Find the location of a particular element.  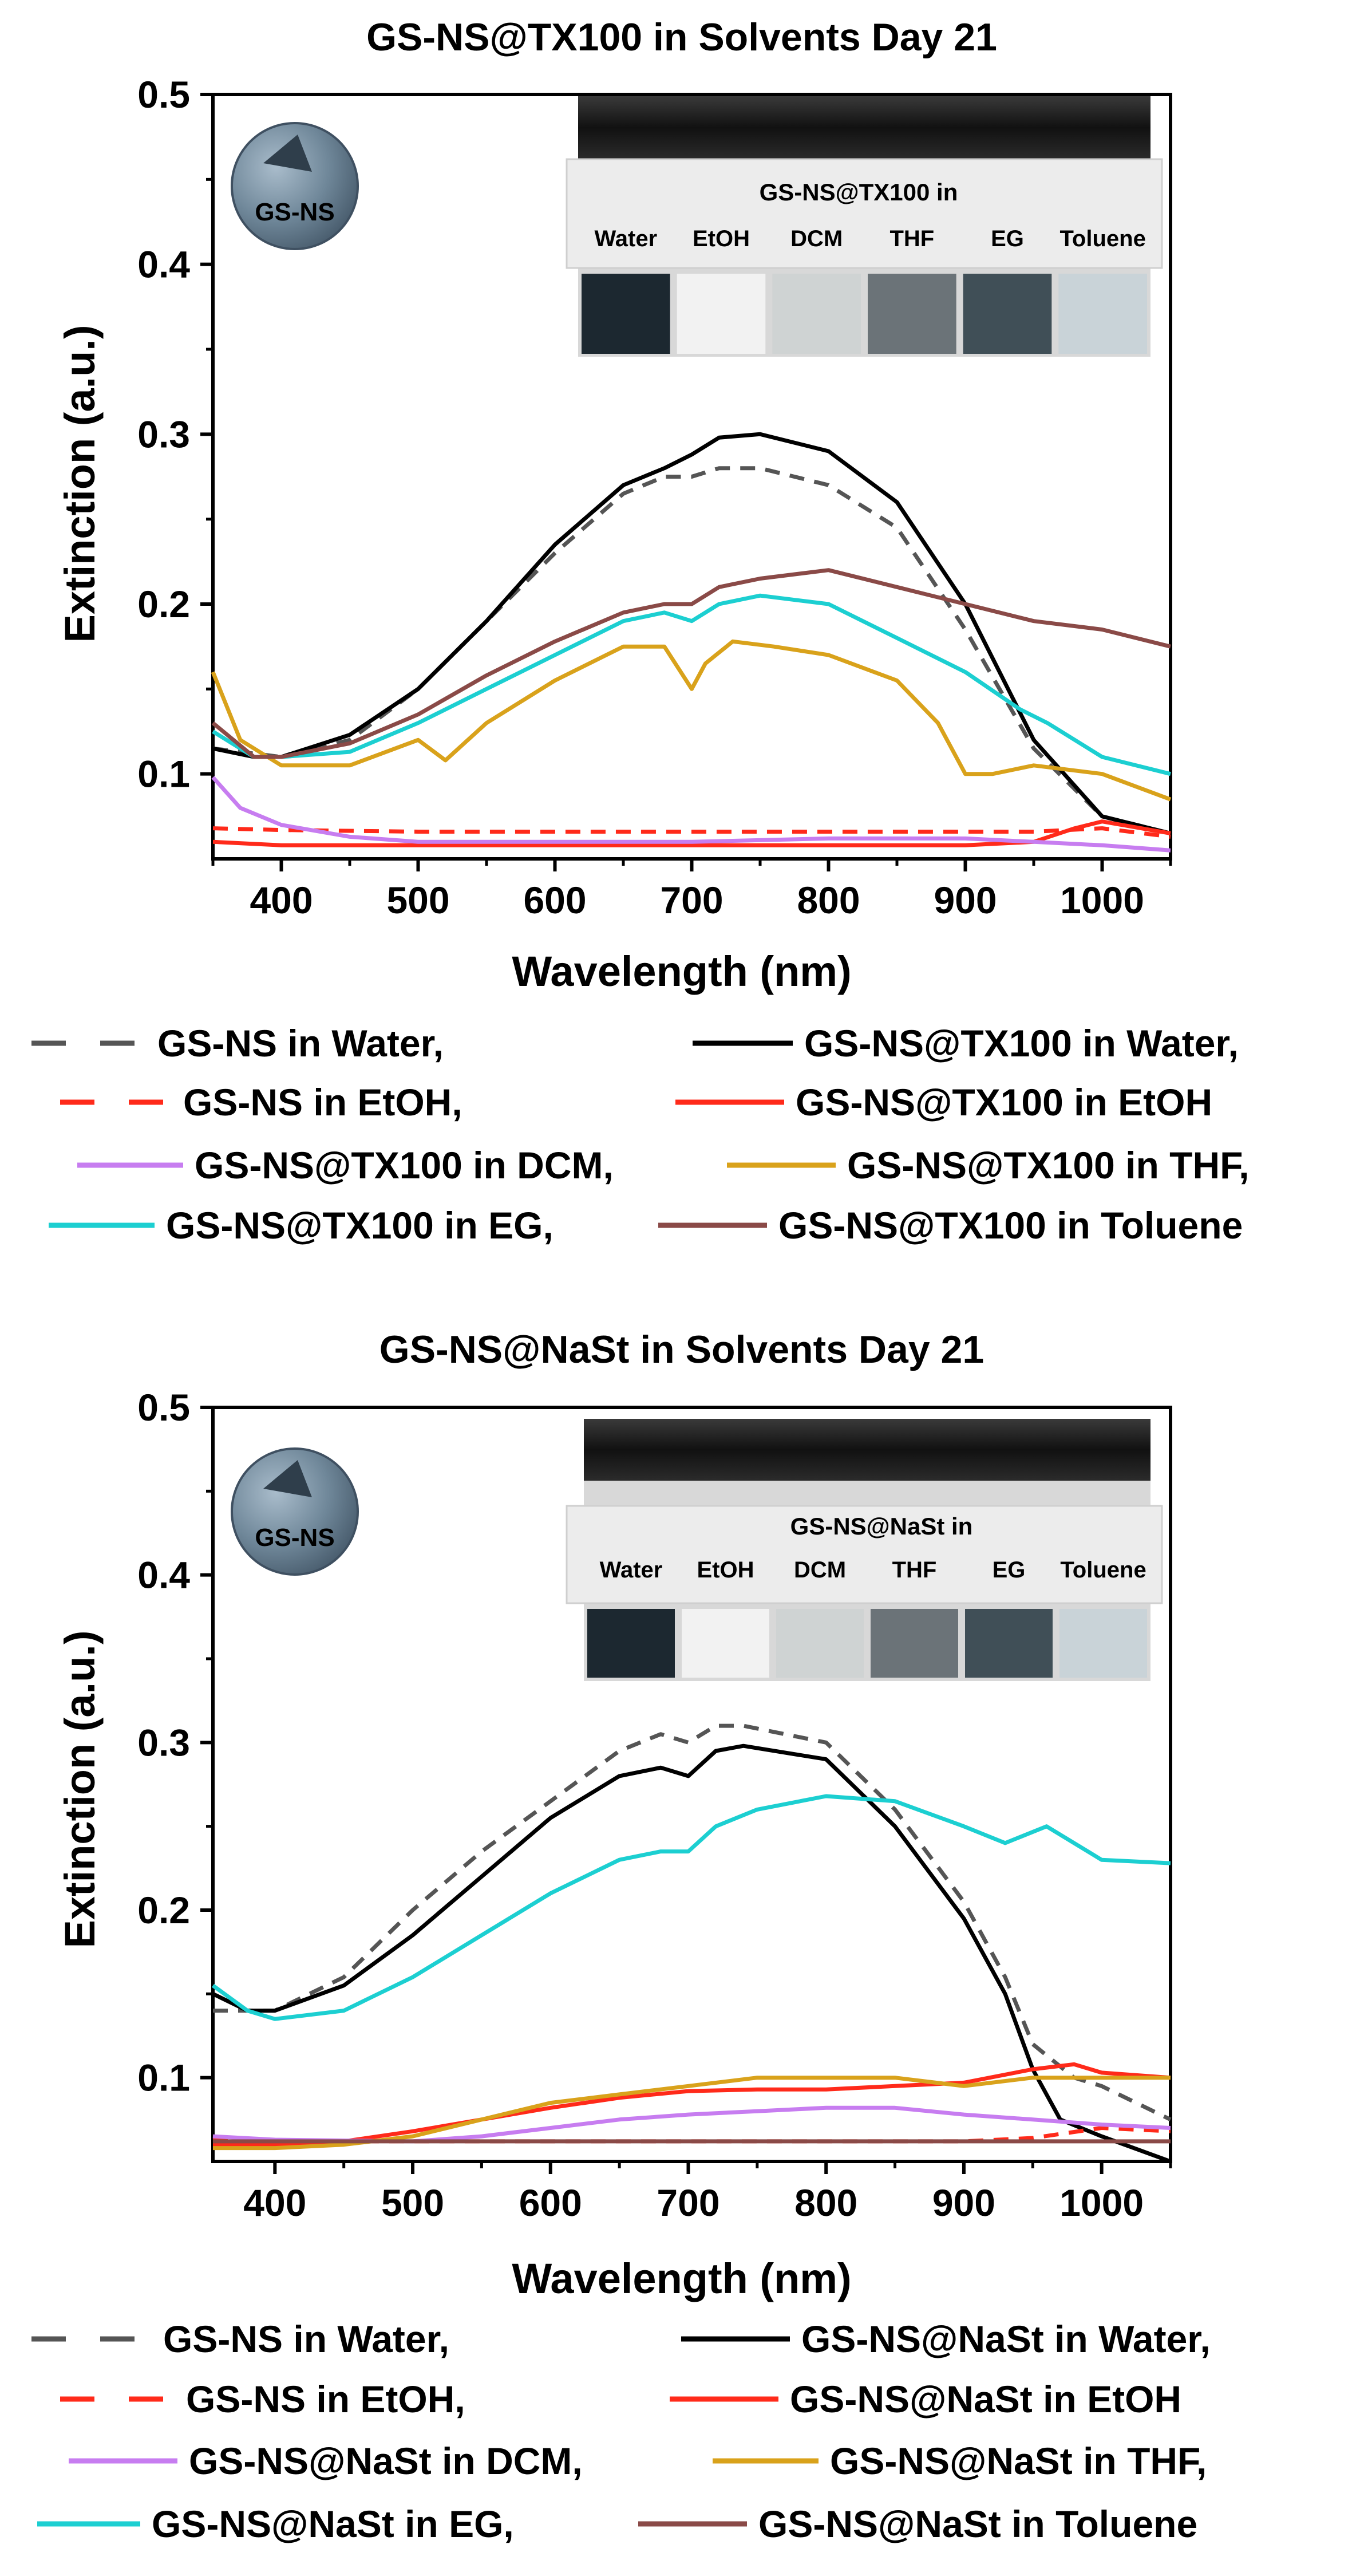

vial-photo-inset: GS-NS@NaSt in Water EtOH DCM THF EG Toluene is located at coordinates (864, 1550).